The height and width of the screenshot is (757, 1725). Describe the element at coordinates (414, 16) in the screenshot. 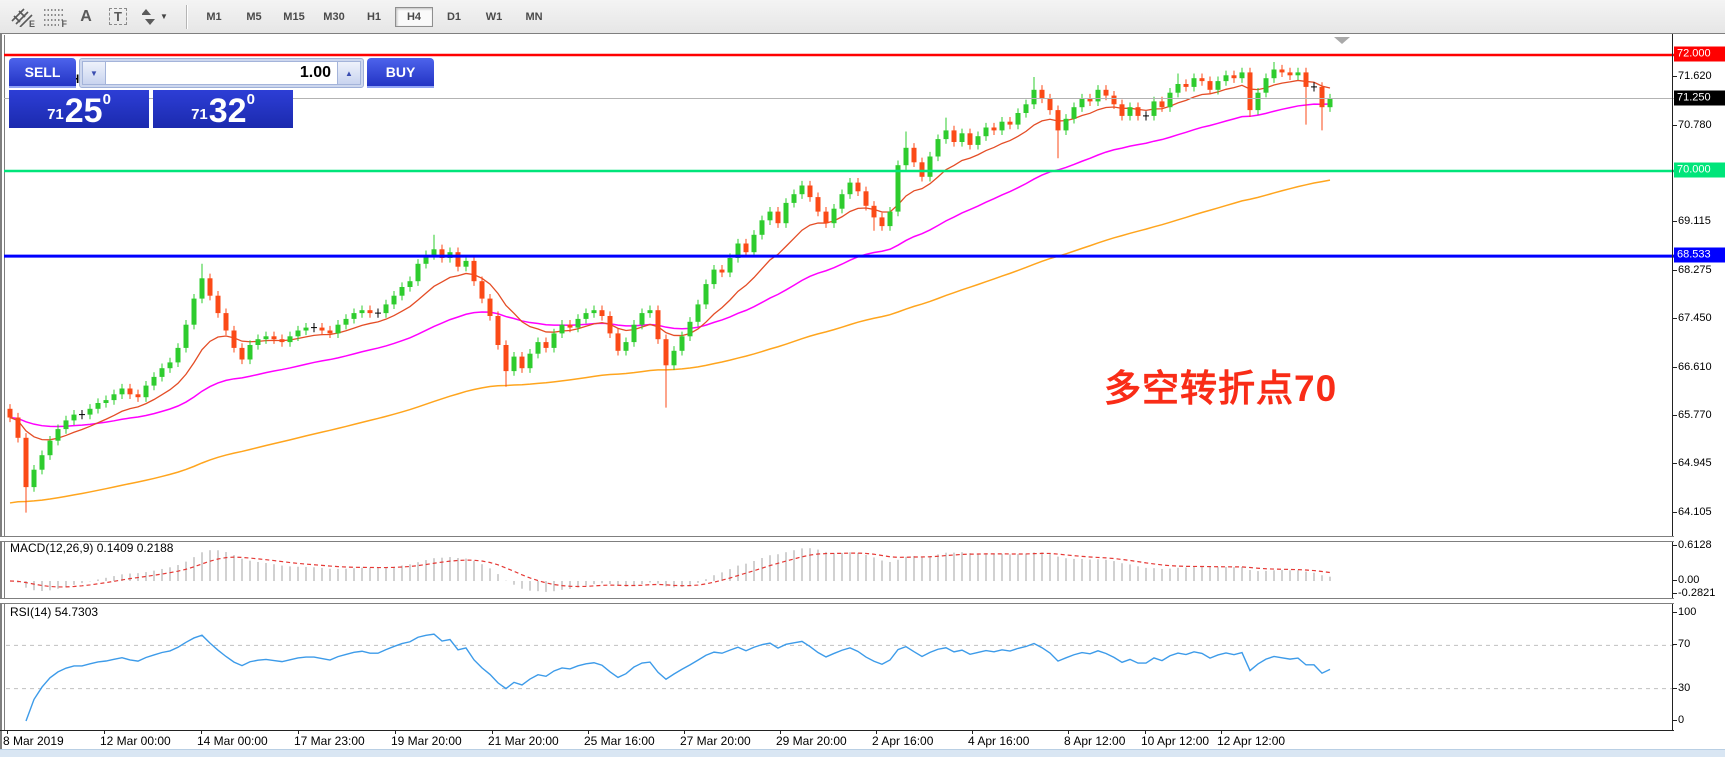

I see `timeframe-button-h4: H4` at that location.